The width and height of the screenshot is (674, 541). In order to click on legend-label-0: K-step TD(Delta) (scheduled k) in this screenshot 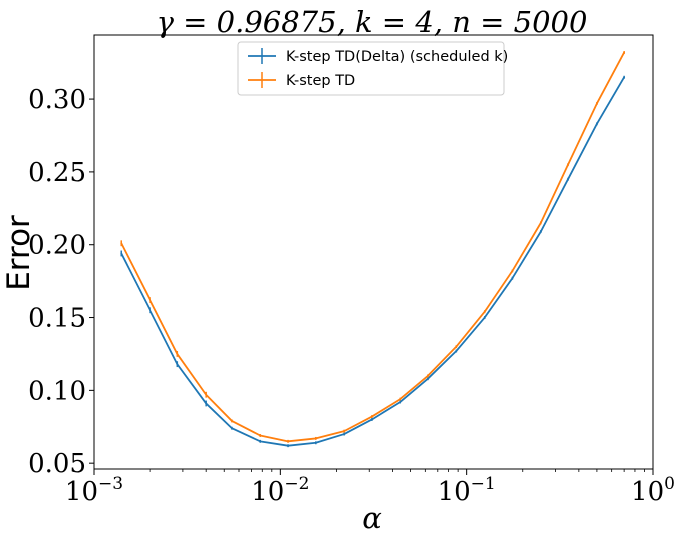, I will do `click(397, 57)`.